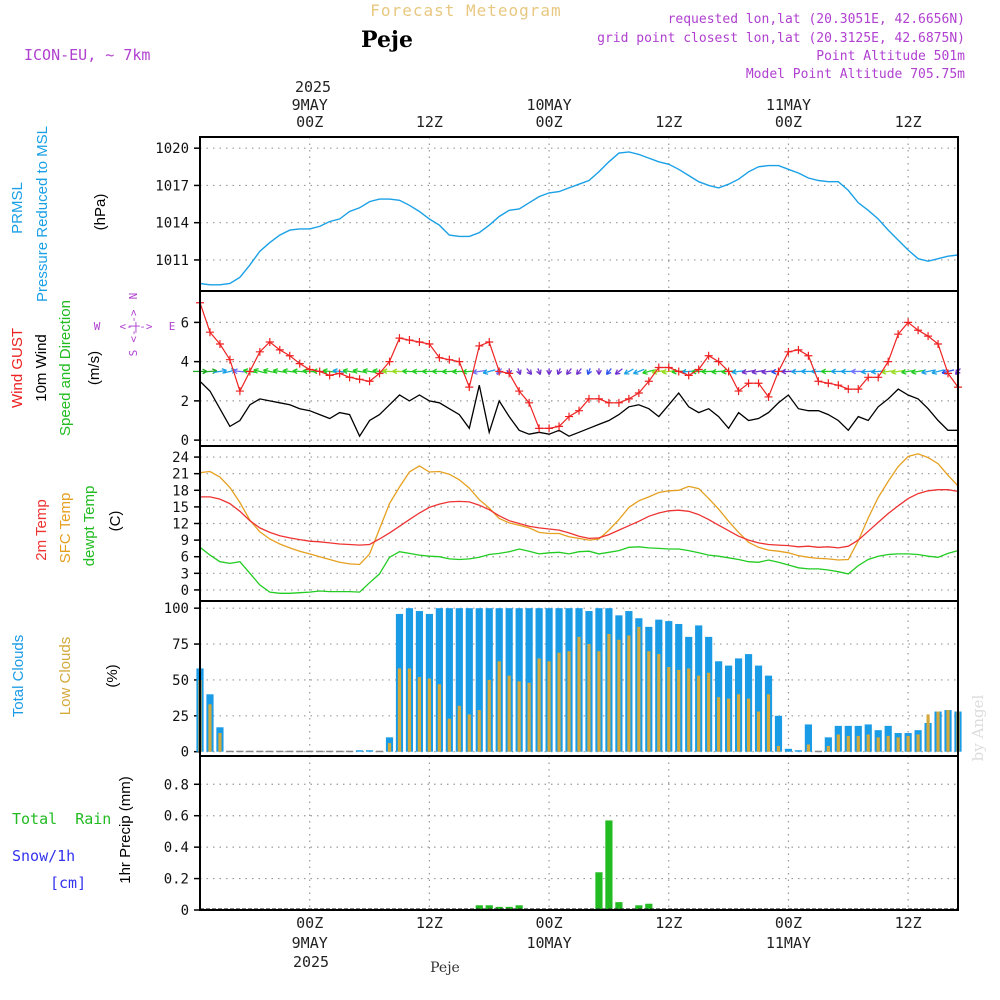 This screenshot has width=1000, height=1000. Describe the element at coordinates (855, 74) in the screenshot. I see `model-altitude: Model Point Altitude 705.75m` at that location.